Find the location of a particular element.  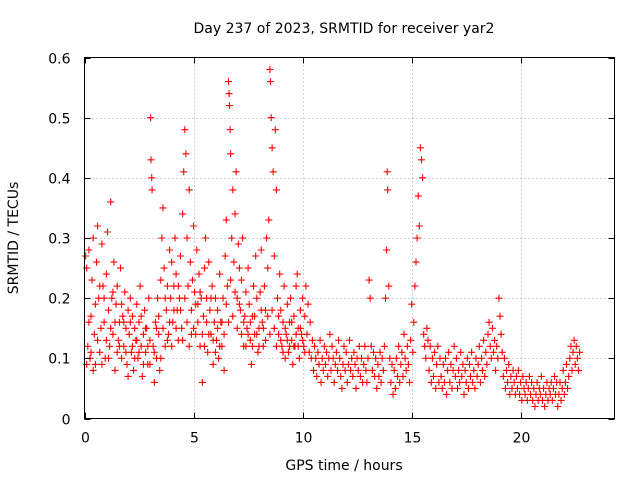

y-tick-label: 0.3 is located at coordinates (59, 240).